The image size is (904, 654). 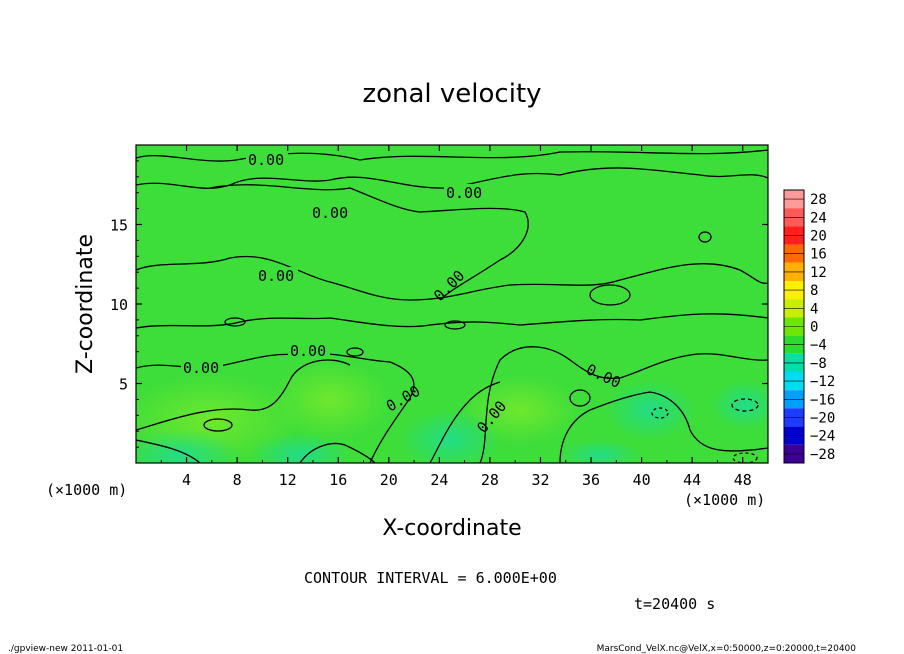 What do you see at coordinates (818, 218) in the screenshot?
I see `colorbar-label: 24` at bounding box center [818, 218].